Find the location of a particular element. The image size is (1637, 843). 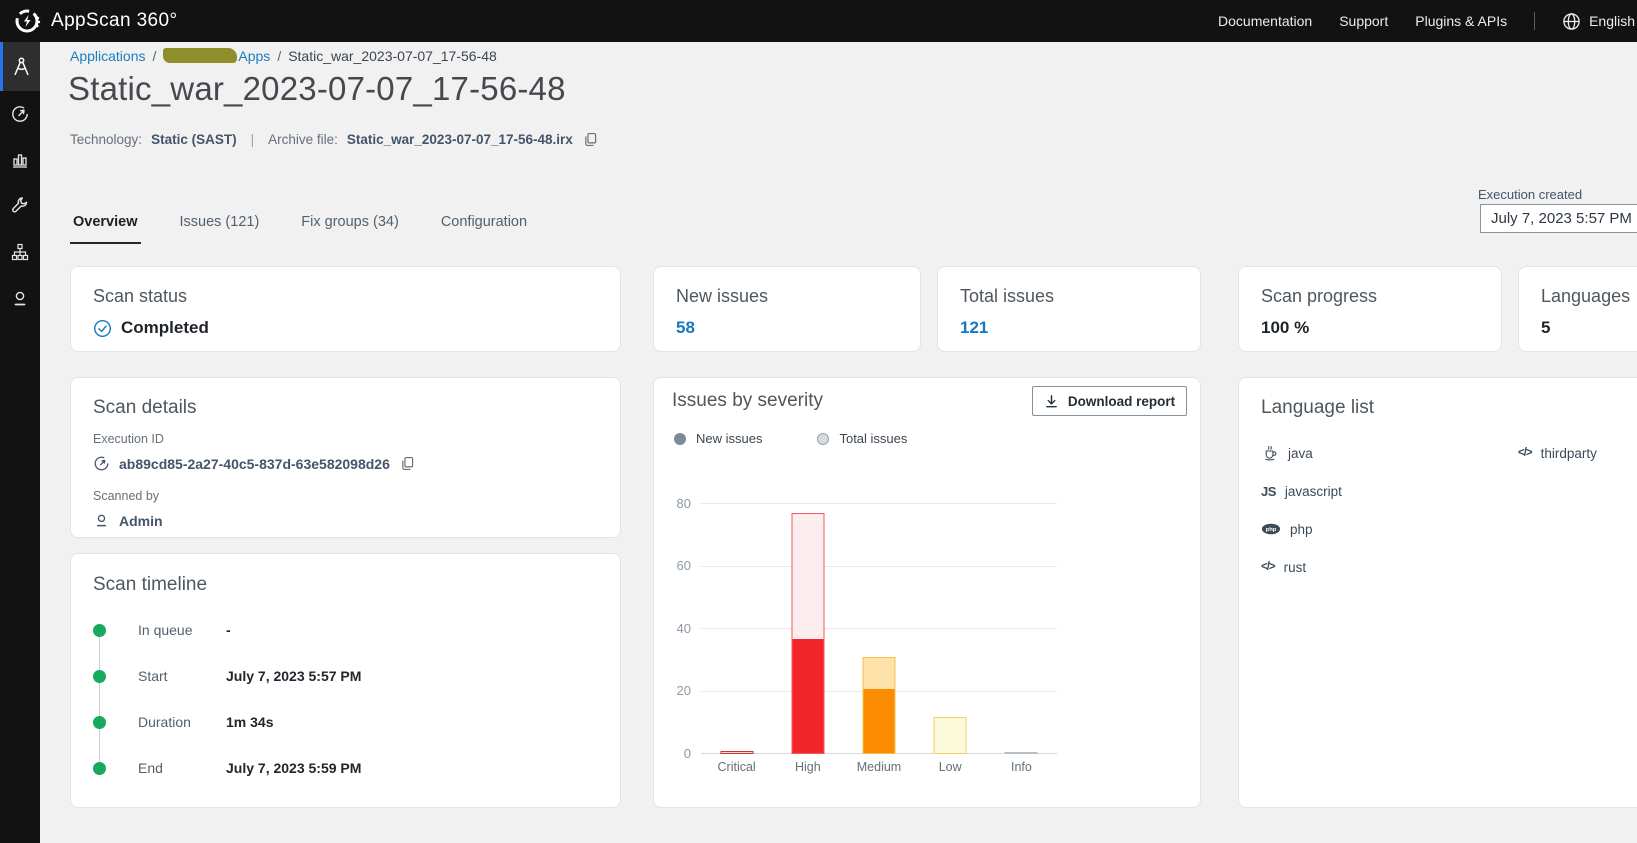

user-icon is located at coordinates (20, 298).